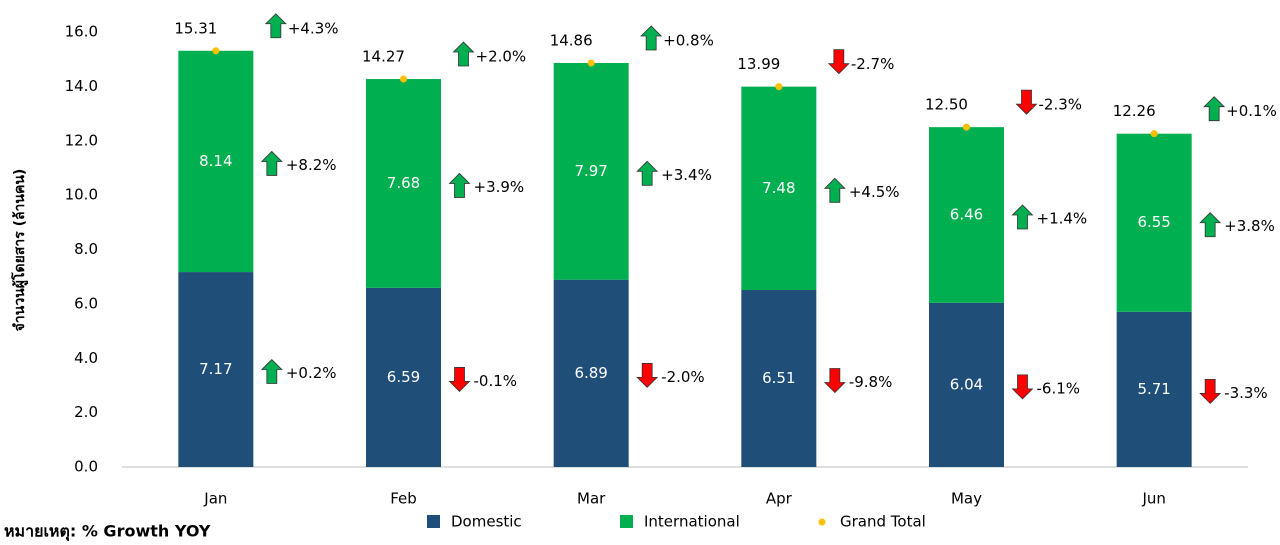 The width and height of the screenshot is (1280, 545). Describe the element at coordinates (1134, 111) in the screenshot. I see `total-label: 12.26` at that location.